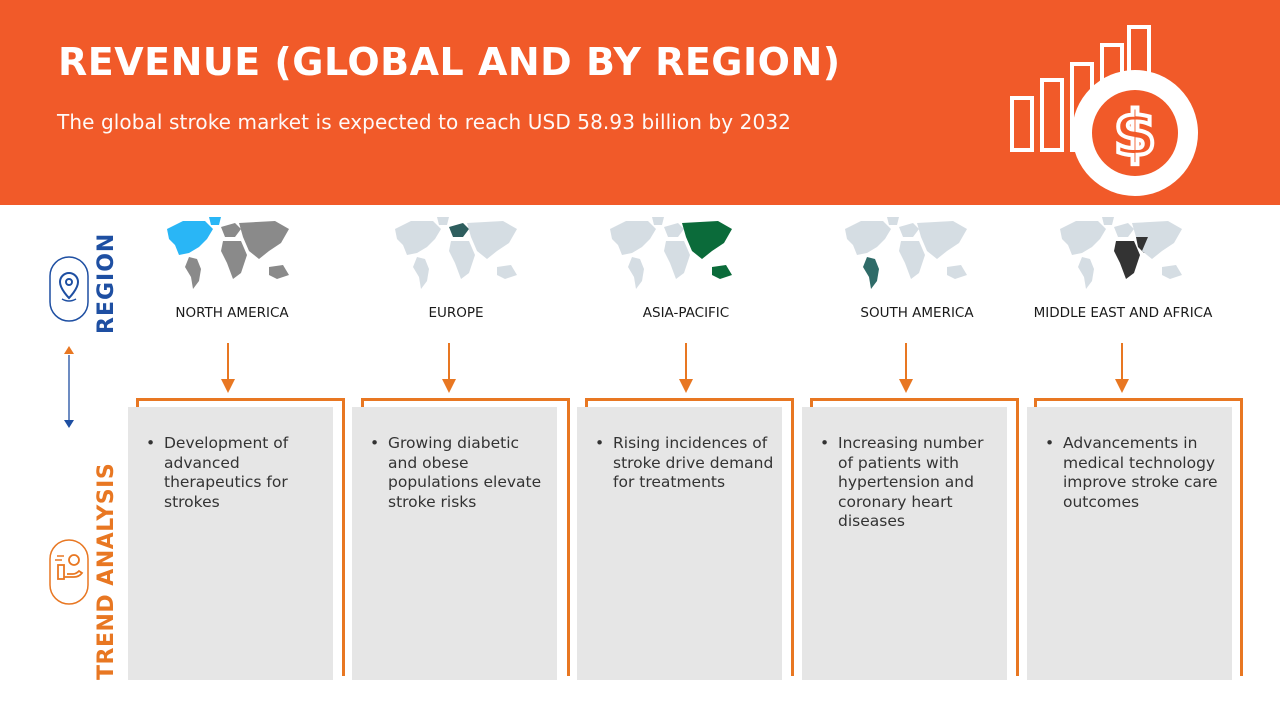  Describe the element at coordinates (106, 283) in the screenshot. I see `region-label: REGION` at that location.